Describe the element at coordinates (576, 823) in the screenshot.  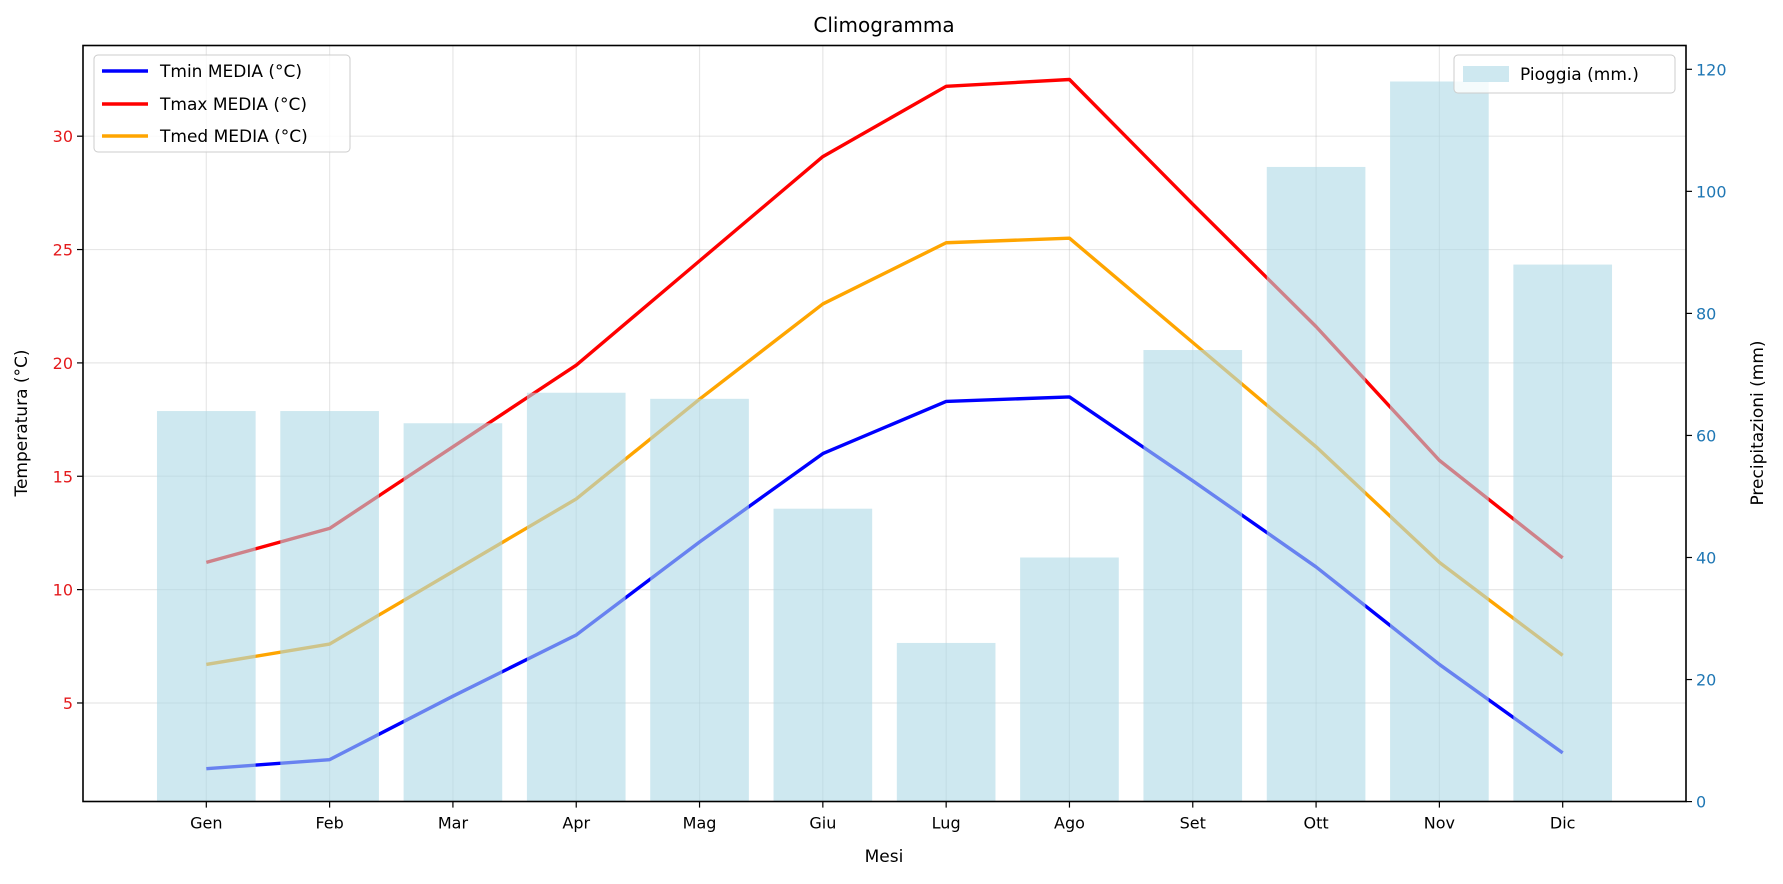
I see `x-tick-label: Apr` at that location.